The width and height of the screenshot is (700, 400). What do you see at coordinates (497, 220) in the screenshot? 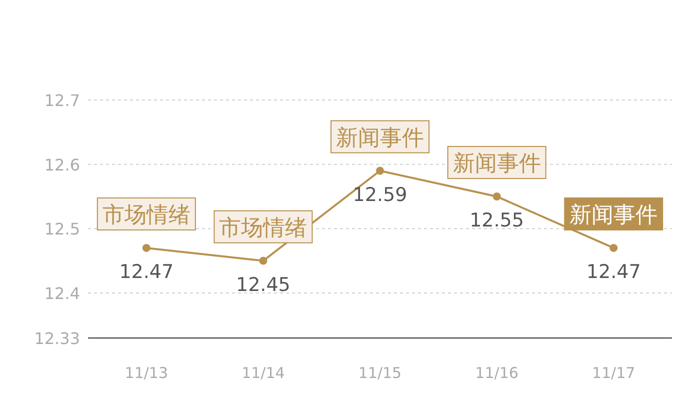
I see `data-label: 12.55` at bounding box center [497, 220].